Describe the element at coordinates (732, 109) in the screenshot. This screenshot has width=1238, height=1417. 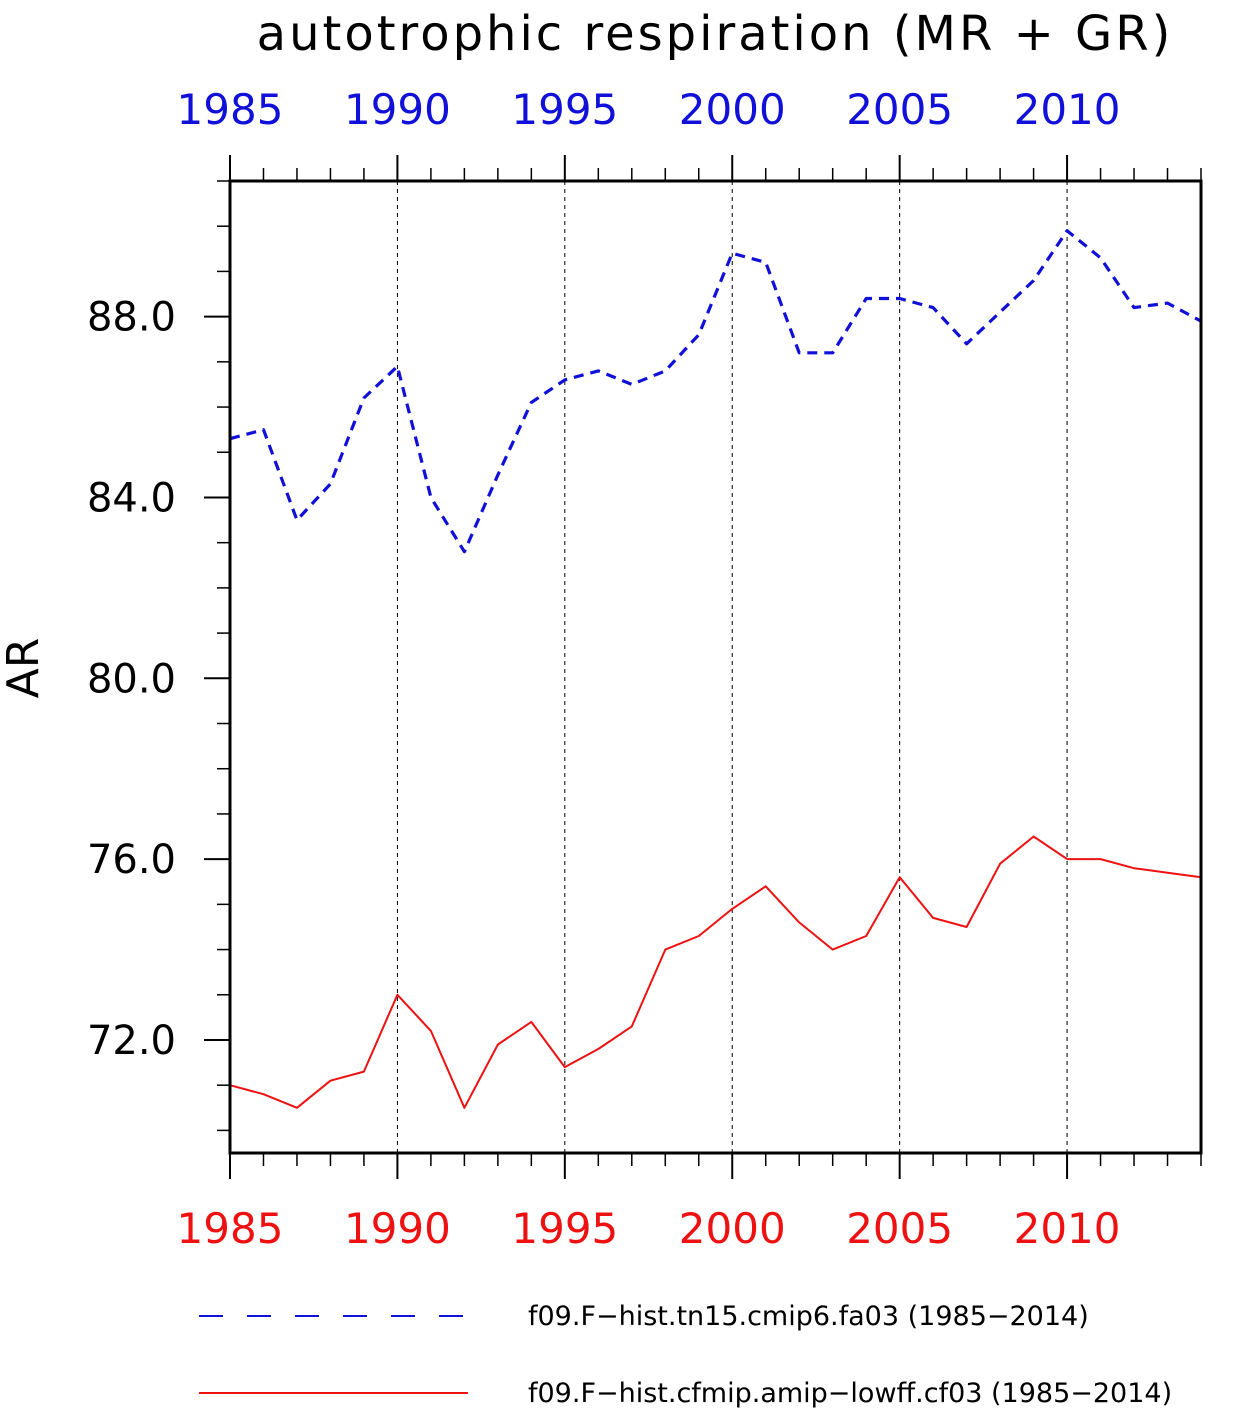
I see `x-tick-label-top-2000: 2000` at that location.